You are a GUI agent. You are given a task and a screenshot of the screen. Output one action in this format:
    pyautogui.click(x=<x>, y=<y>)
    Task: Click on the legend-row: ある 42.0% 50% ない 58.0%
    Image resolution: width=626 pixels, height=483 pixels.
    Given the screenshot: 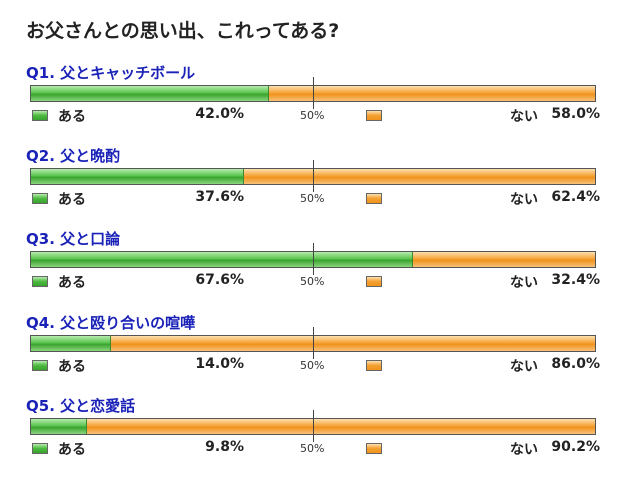 What is the action you would take?
    pyautogui.click(x=313, y=116)
    